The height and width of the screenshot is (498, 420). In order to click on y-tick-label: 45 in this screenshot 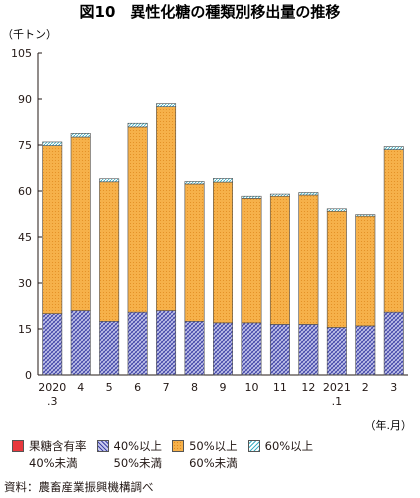, I will do `click(25, 237)`.